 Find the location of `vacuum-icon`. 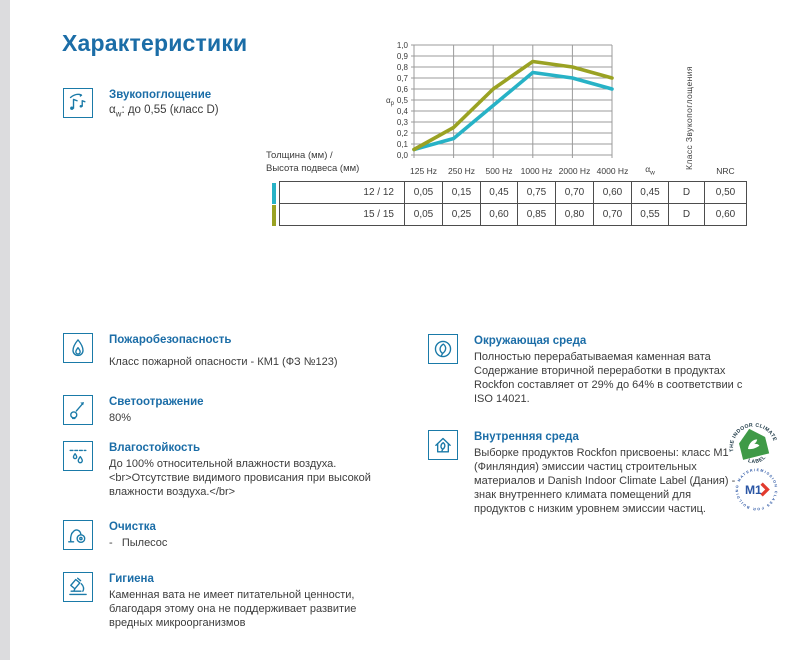

vacuum-icon is located at coordinates (78, 535).